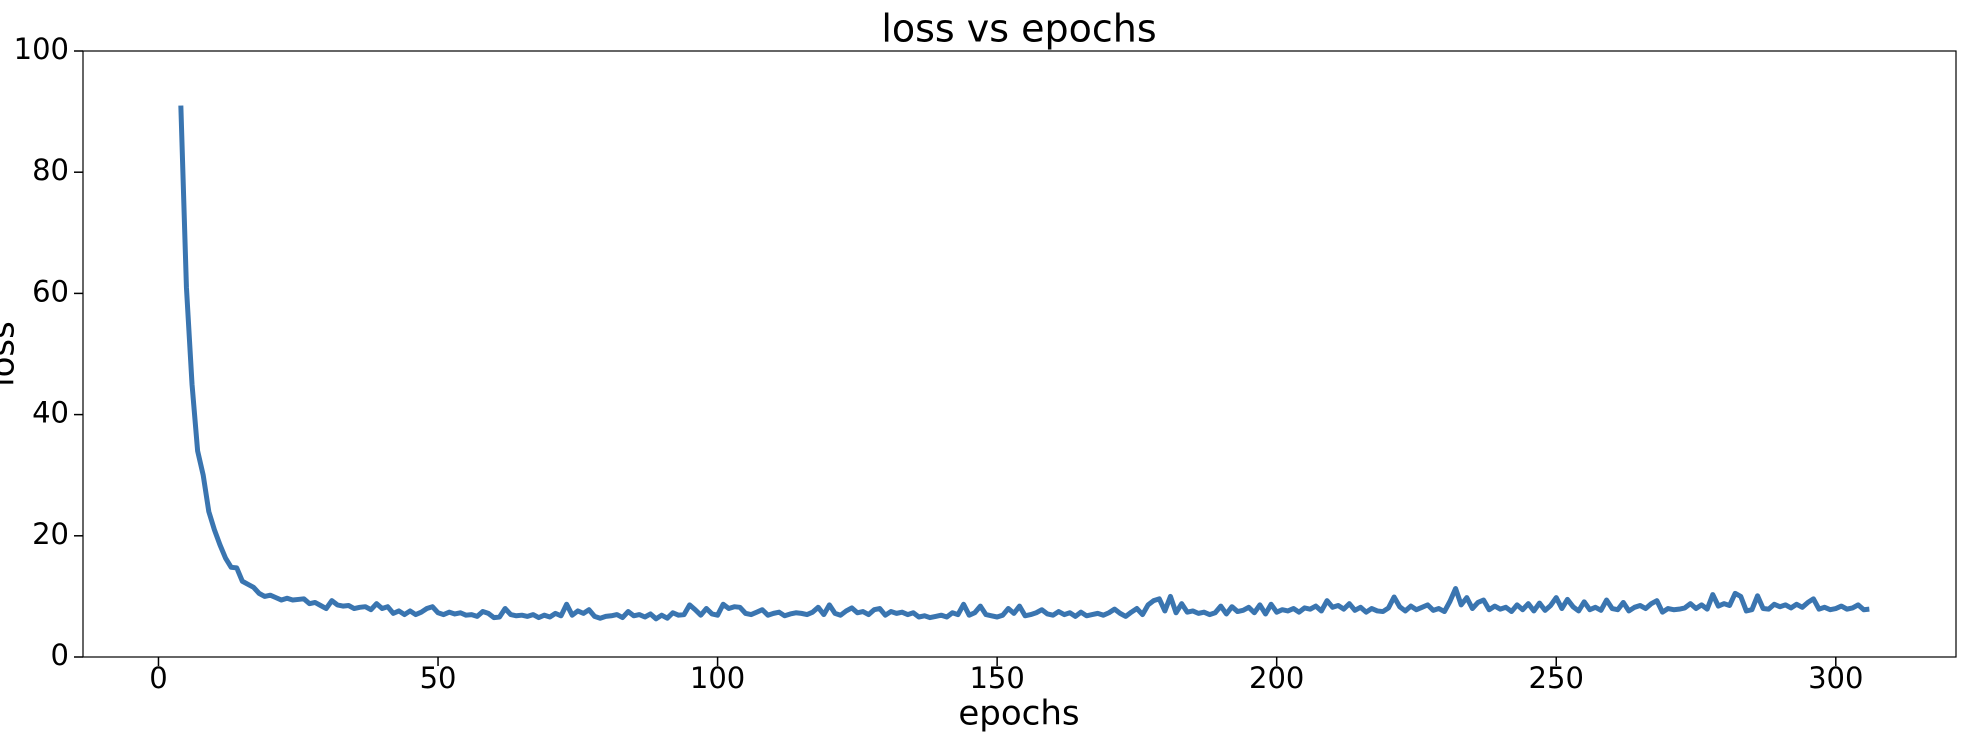 This screenshot has height=740, width=1986. What do you see at coordinates (1276, 678) in the screenshot?
I see `x-tick-label: 200` at bounding box center [1276, 678].